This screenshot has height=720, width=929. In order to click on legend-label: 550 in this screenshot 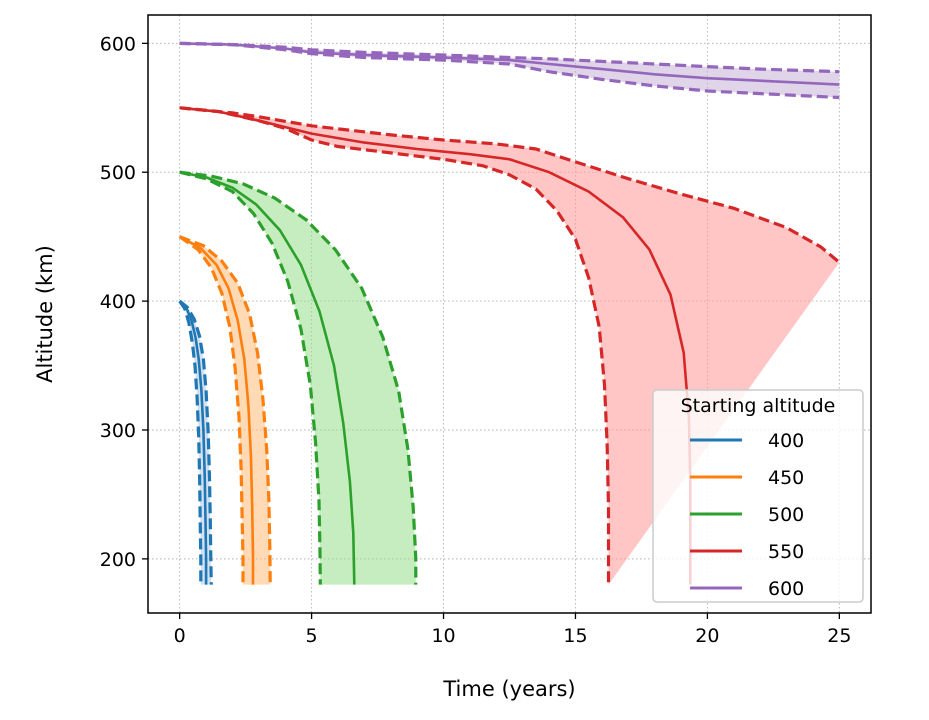, I will do `click(786, 552)`.